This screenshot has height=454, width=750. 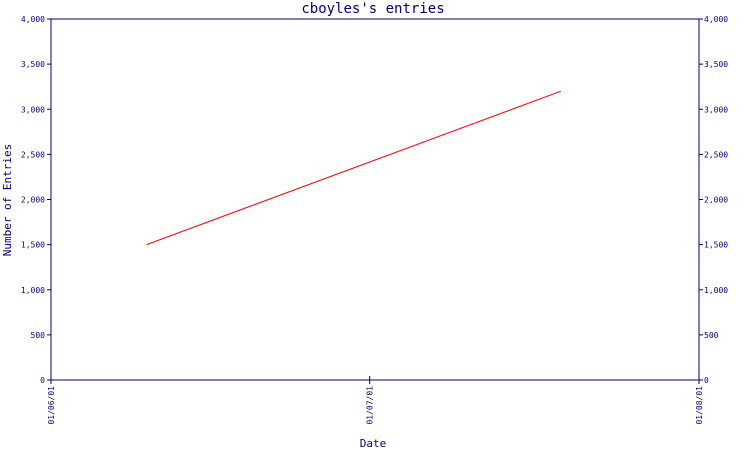 I want to click on y-tick-label-left: 0, so click(x=42, y=380).